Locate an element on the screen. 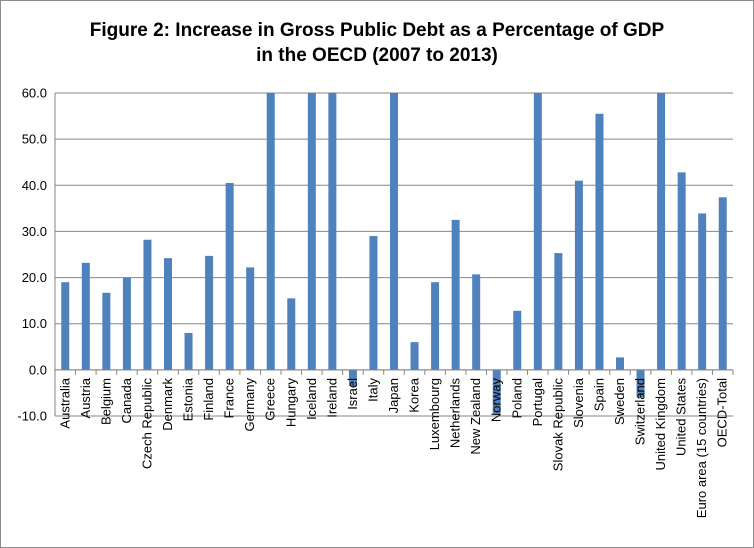 This screenshot has height=548, width=754. x-category-label: Belgium is located at coordinates (105, 401).